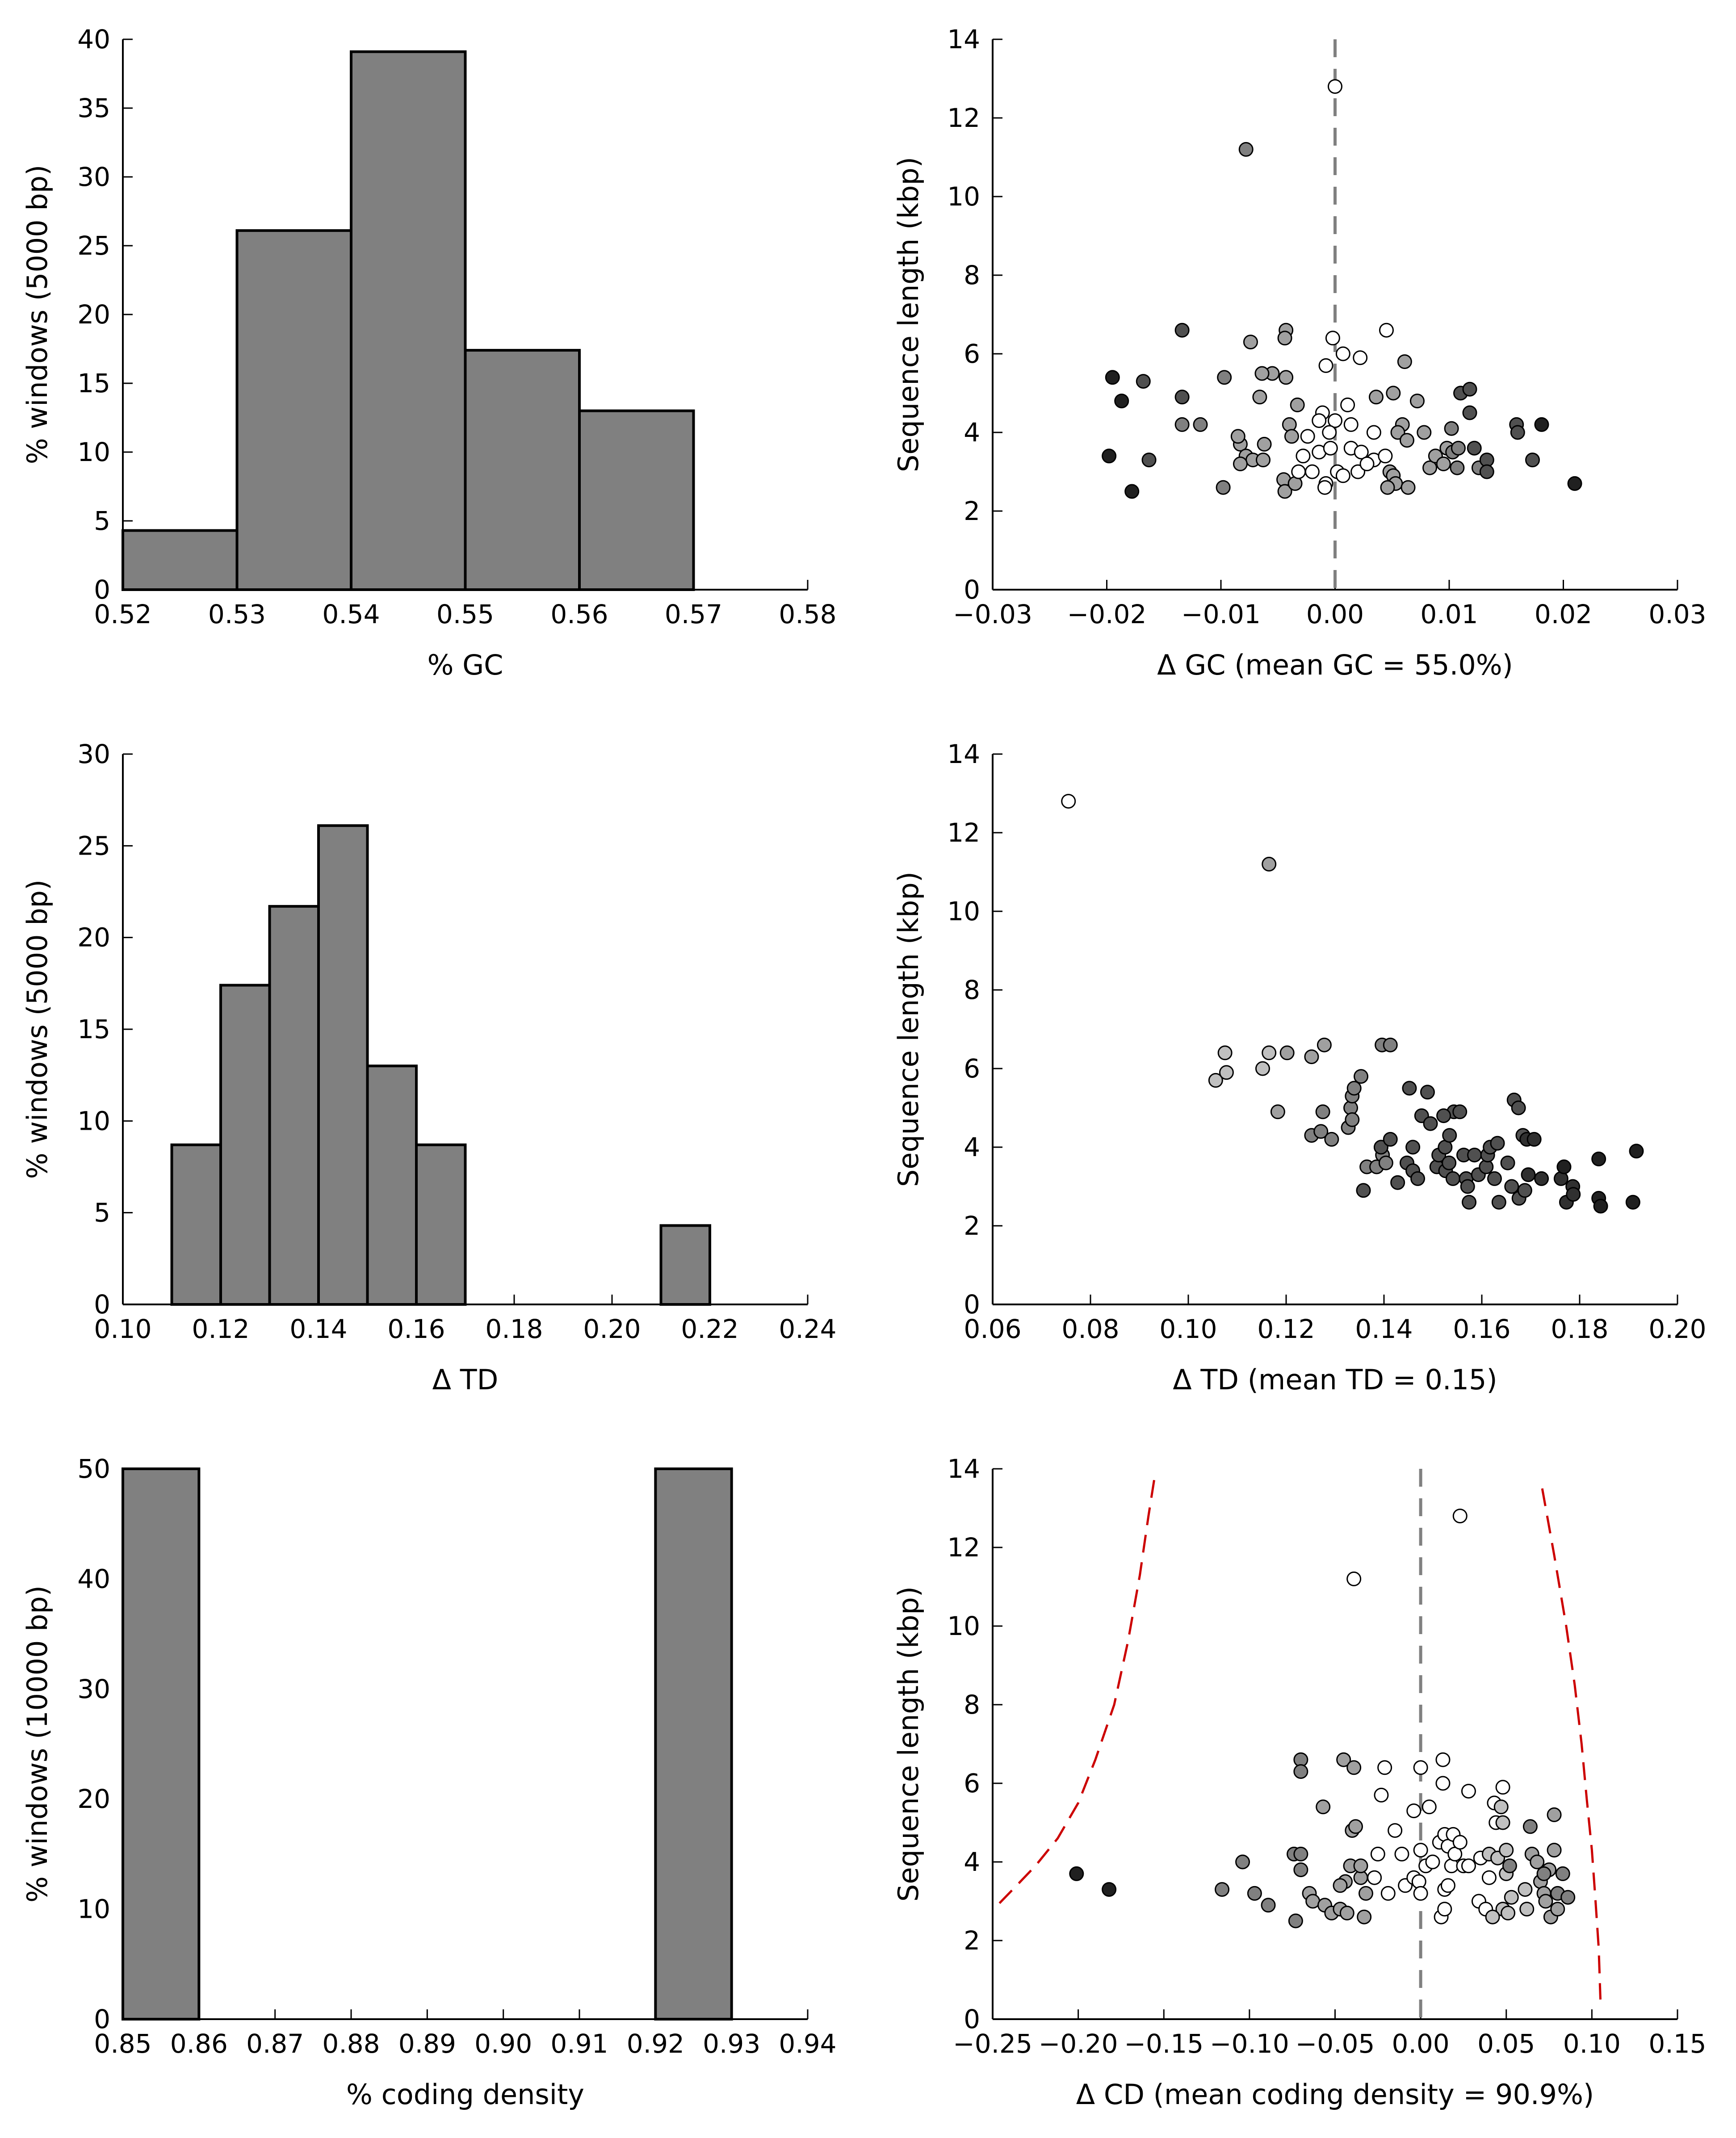 This screenshot has height=2138, width=1736. What do you see at coordinates (93, 246) in the screenshot?
I see `y-tick-label: 25` at bounding box center [93, 246].